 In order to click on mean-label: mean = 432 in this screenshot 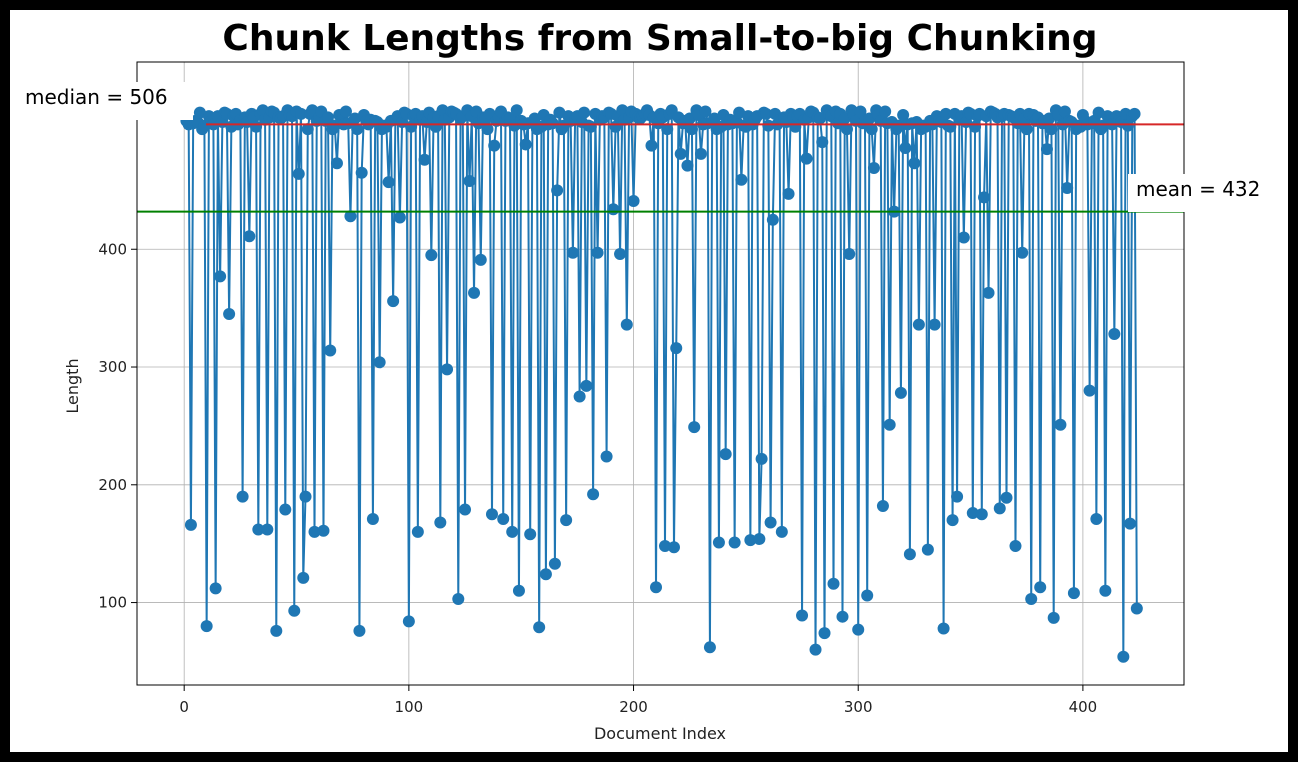, I will do `click(1198, 189)`.